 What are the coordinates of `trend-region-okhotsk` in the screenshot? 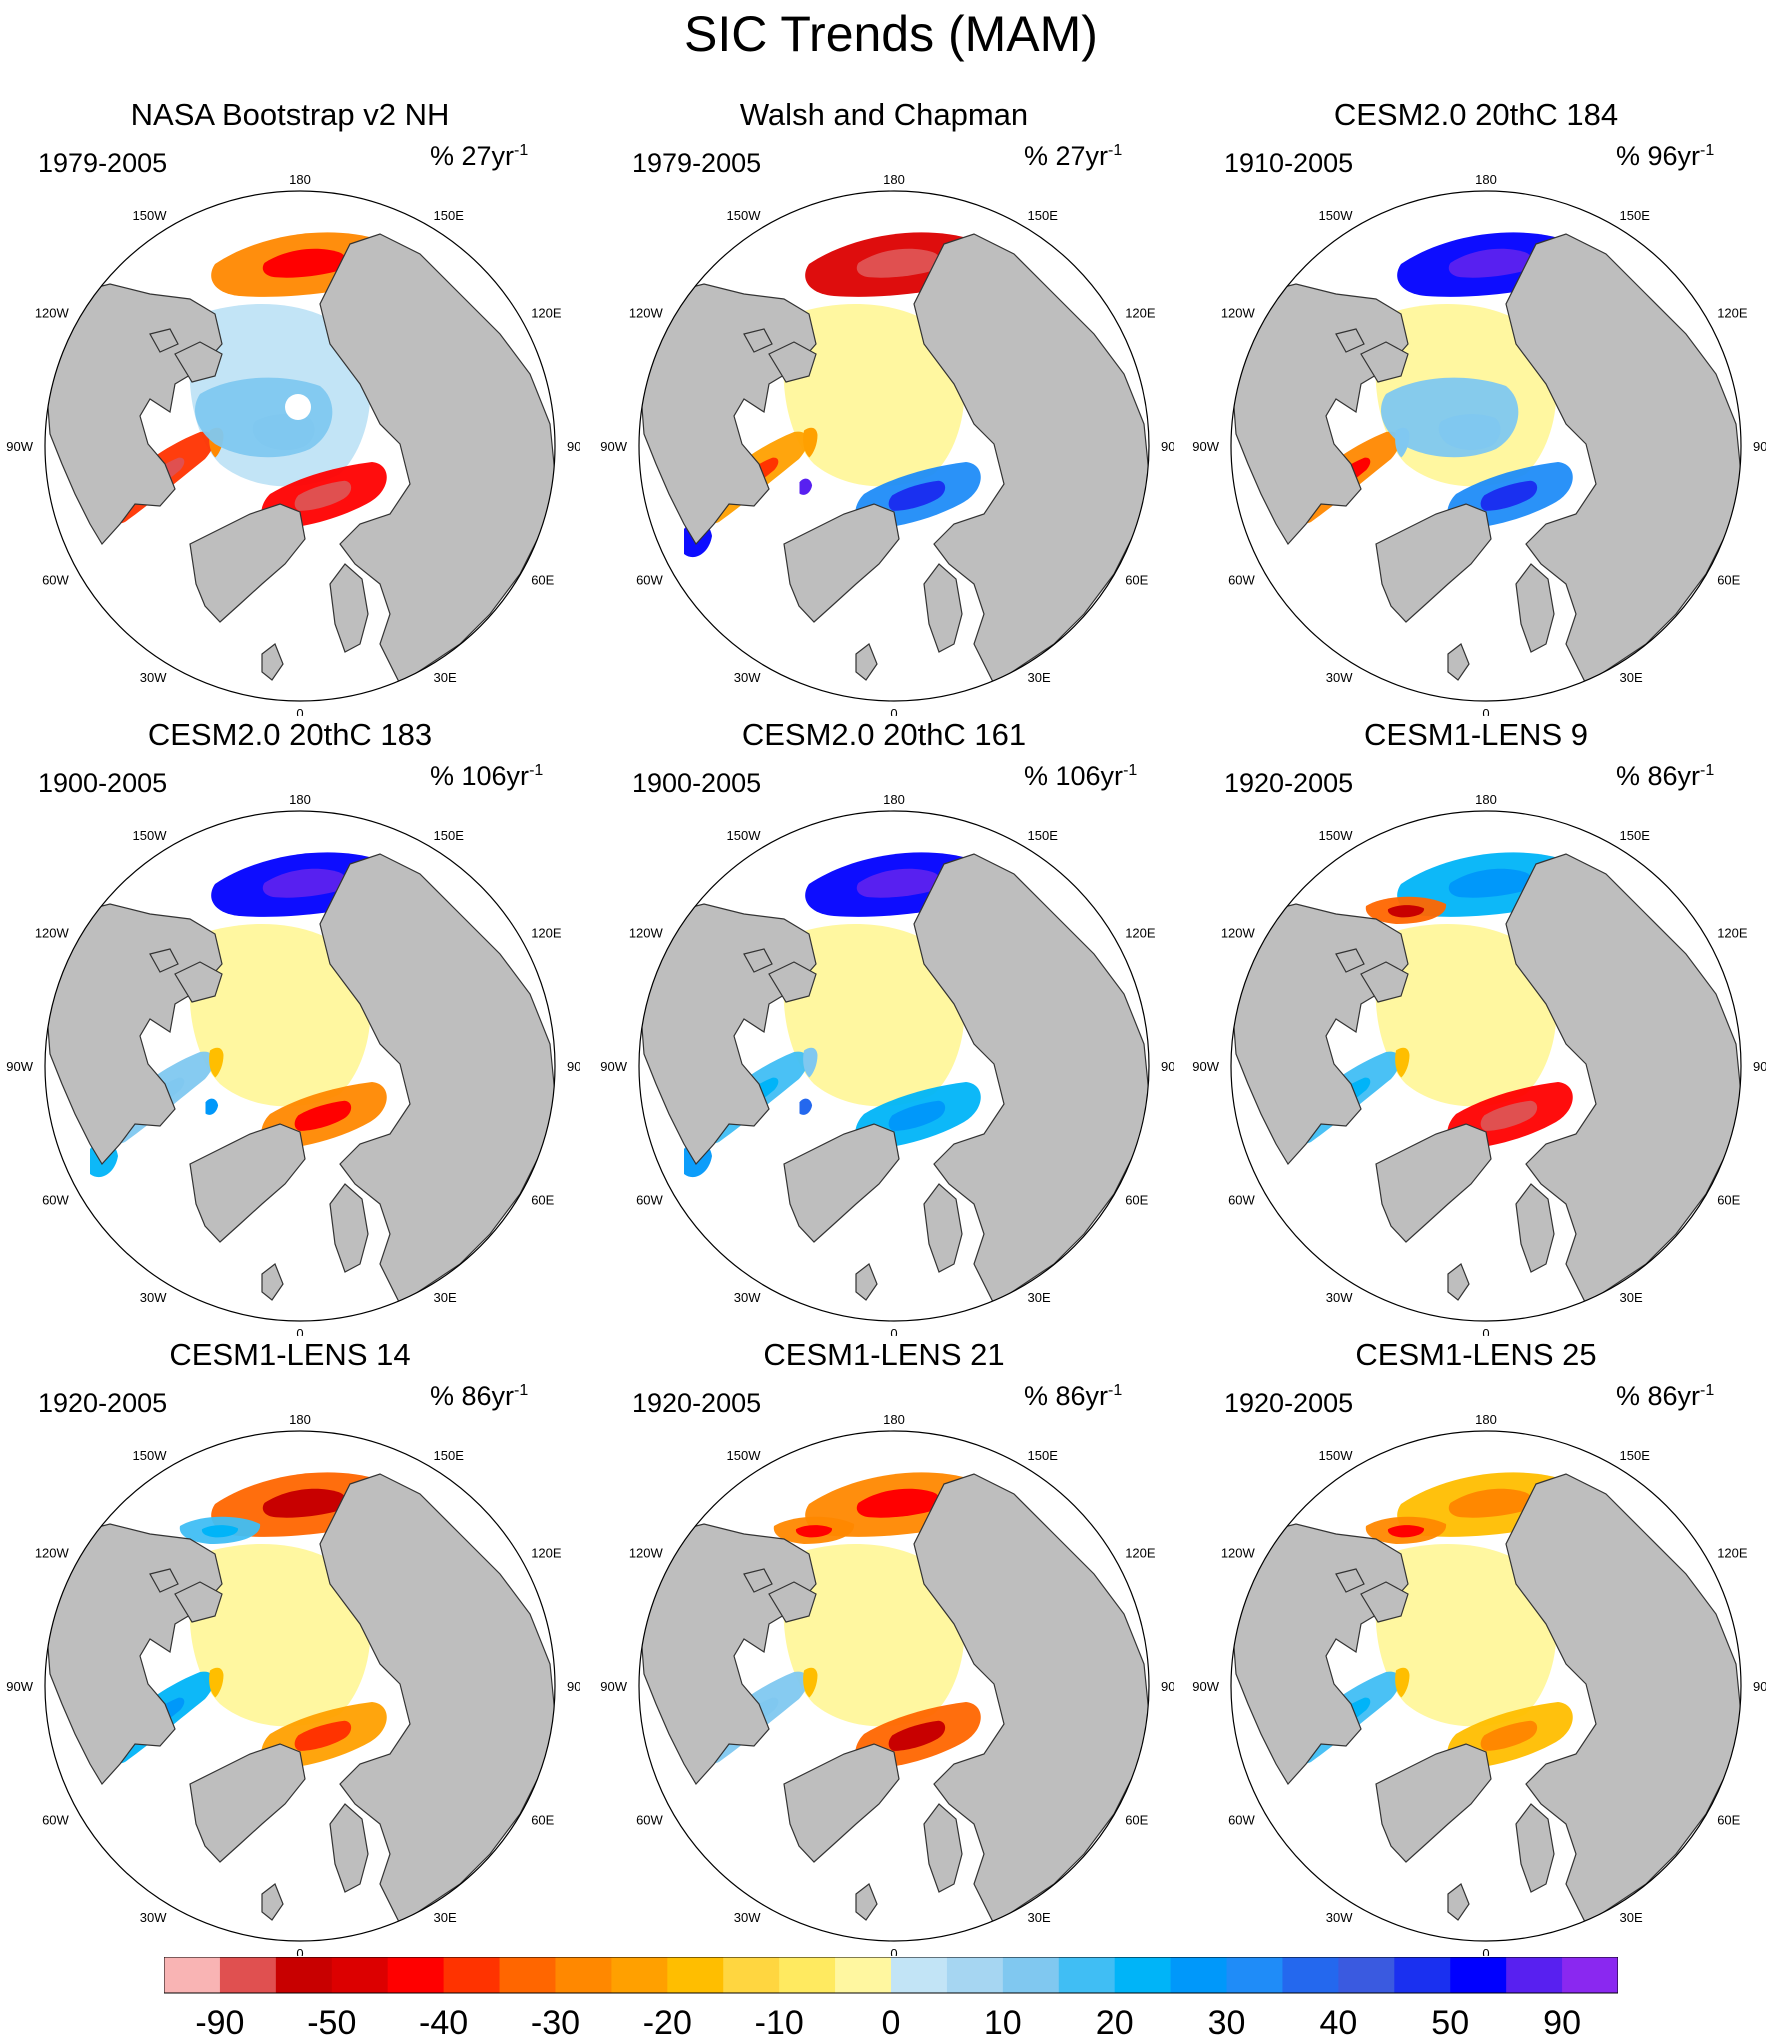 It's located at (220, 1530).